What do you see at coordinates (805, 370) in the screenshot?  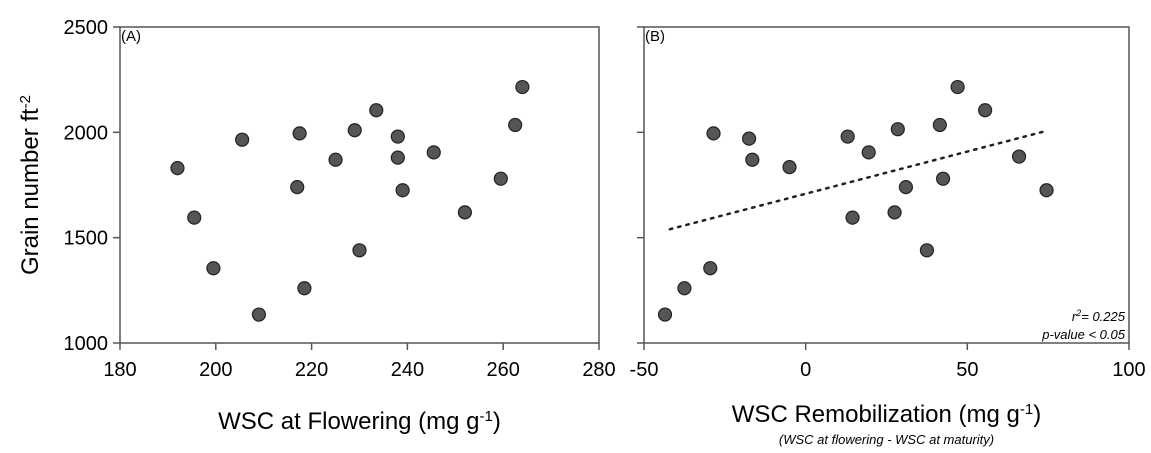 I see `x-tick-label: 0` at bounding box center [805, 370].